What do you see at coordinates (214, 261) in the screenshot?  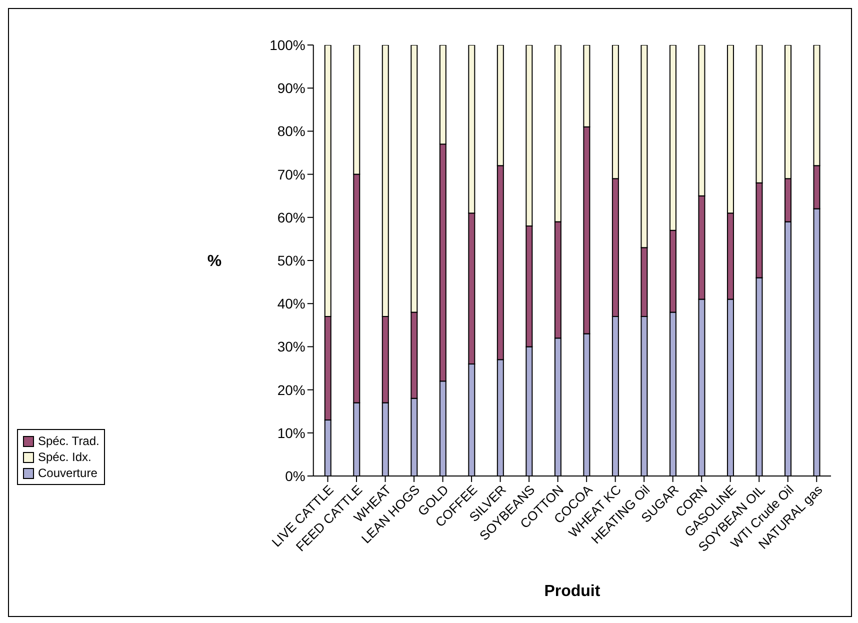 I see `y-axis-title: %` at bounding box center [214, 261].